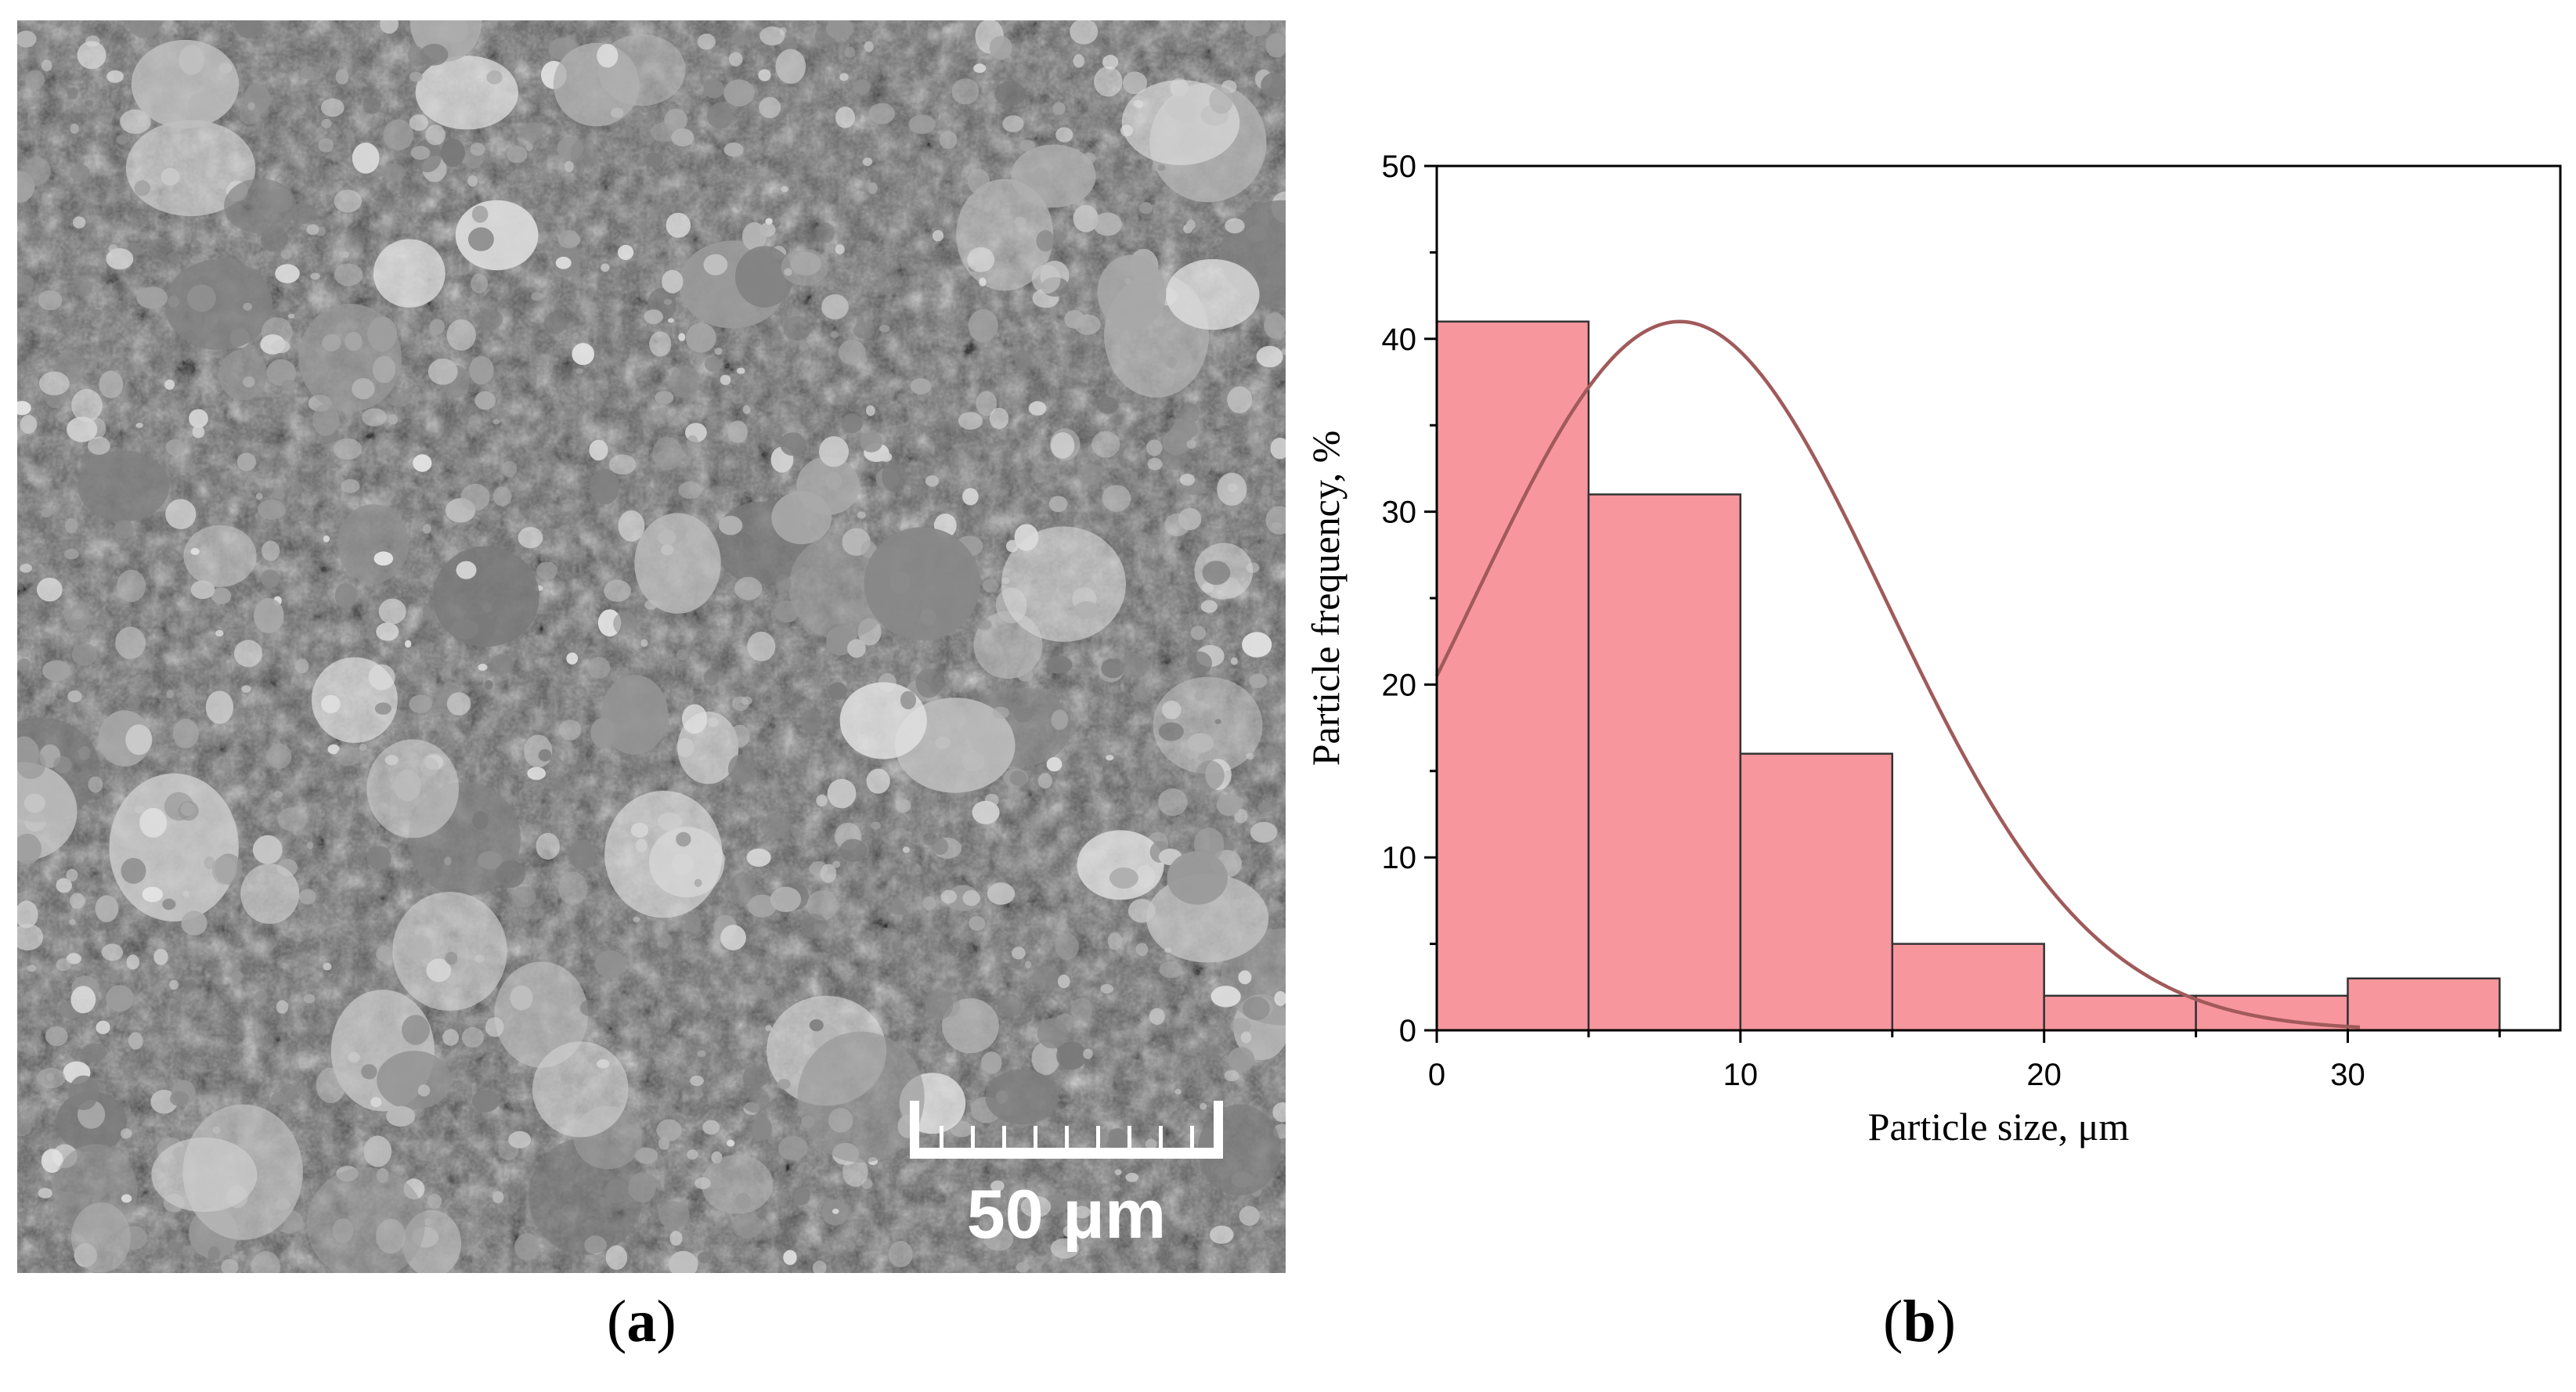 This screenshot has width=2576, height=1392. Describe the element at coordinates (1399, 513) in the screenshot. I see `y-tick-label: 30` at that location.